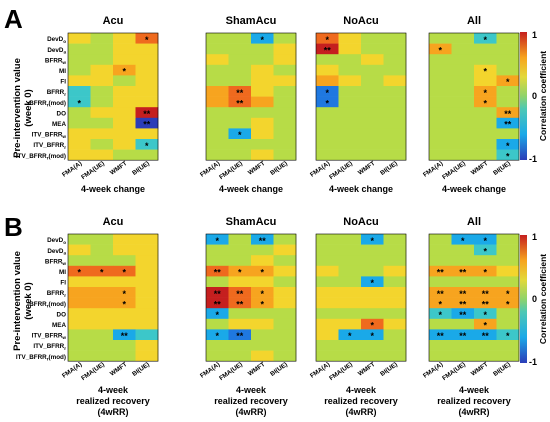  I want to click on row-label: FI, so click(63, 82).